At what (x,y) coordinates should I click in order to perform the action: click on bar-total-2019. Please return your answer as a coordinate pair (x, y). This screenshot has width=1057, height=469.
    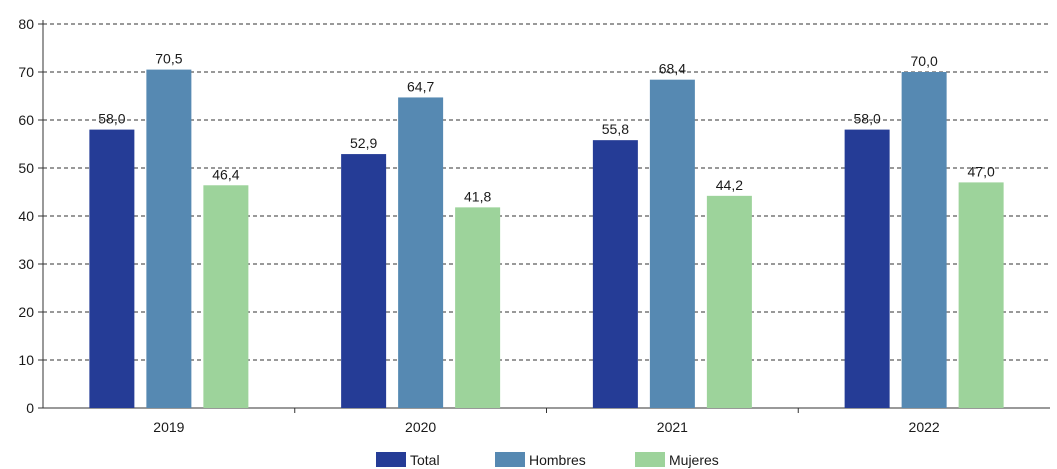
    Looking at the image, I should click on (112, 268).